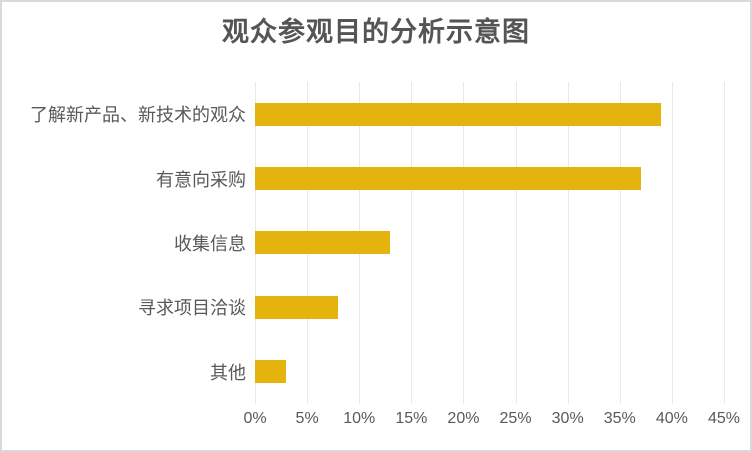 The width and height of the screenshot is (752, 452). What do you see at coordinates (567, 418) in the screenshot?
I see `x-axis-tick-label: 30%` at bounding box center [567, 418].